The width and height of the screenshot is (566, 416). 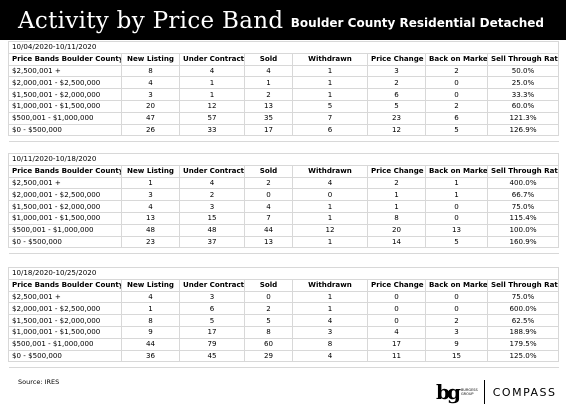 I want to click on table-cell: 188.9%, so click(x=523, y=332).